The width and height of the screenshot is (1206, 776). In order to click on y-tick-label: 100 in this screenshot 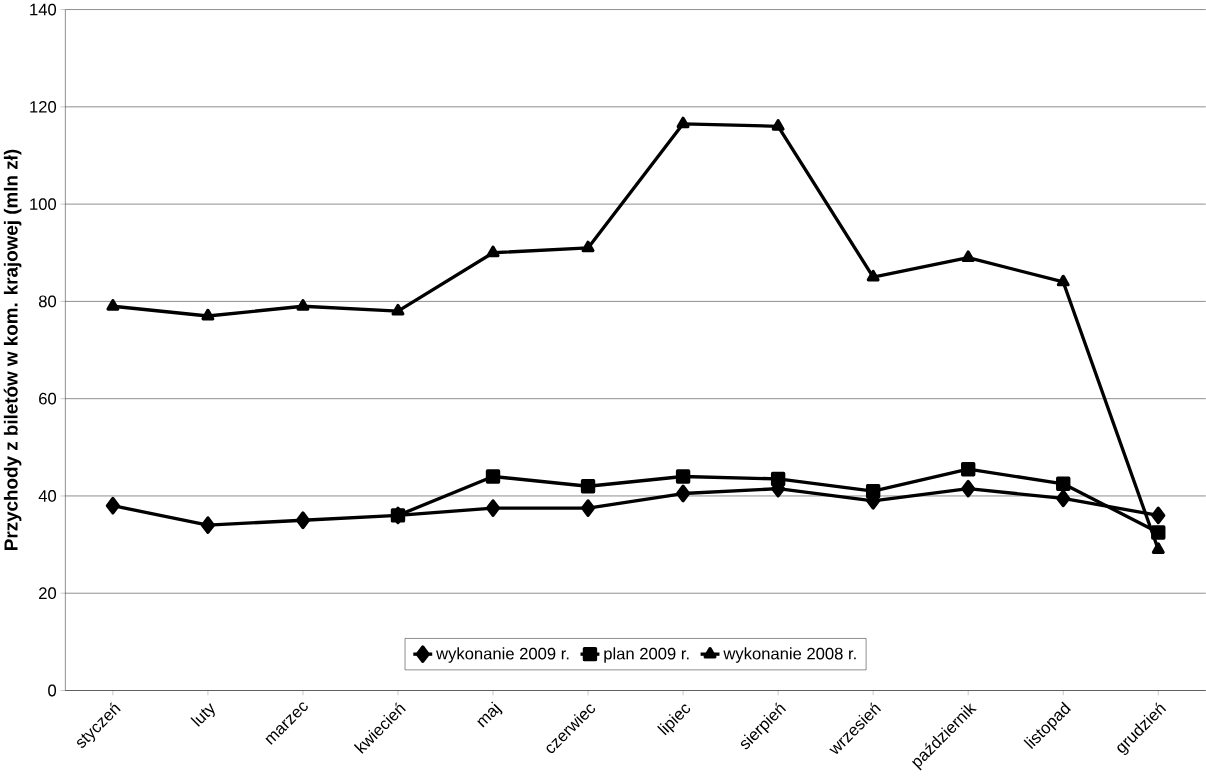, I will do `click(43, 204)`.